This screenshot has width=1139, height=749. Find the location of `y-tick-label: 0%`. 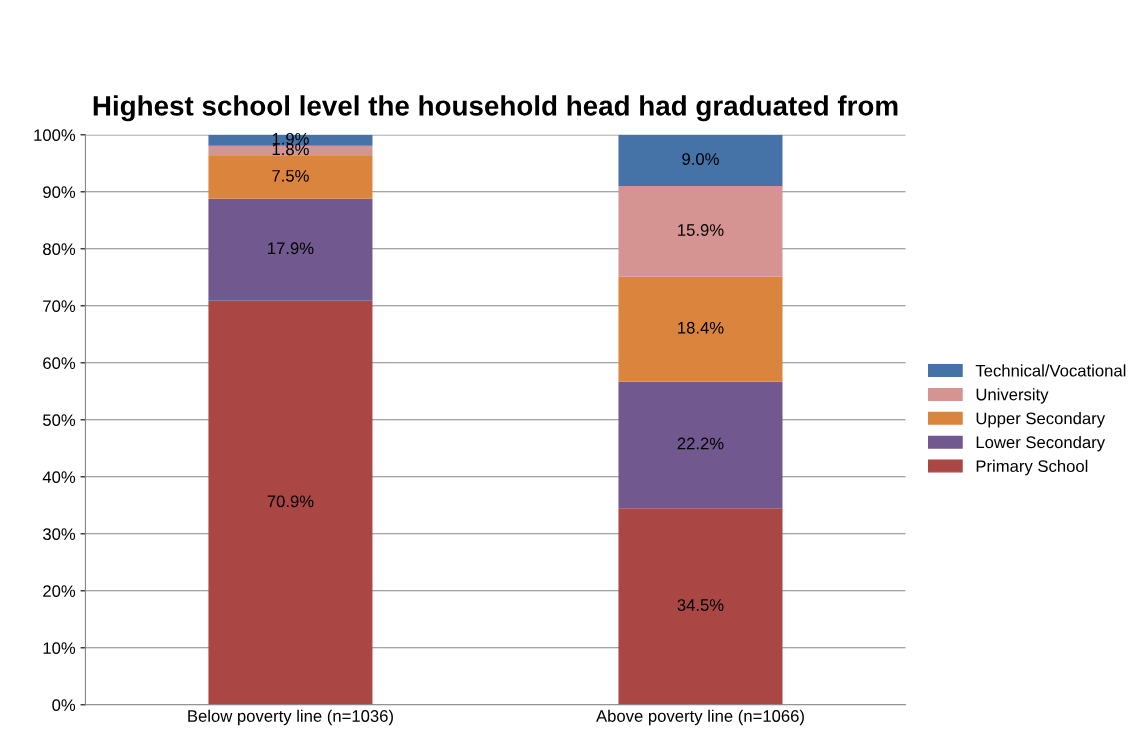

y-tick-label: 0% is located at coordinates (64, 705).